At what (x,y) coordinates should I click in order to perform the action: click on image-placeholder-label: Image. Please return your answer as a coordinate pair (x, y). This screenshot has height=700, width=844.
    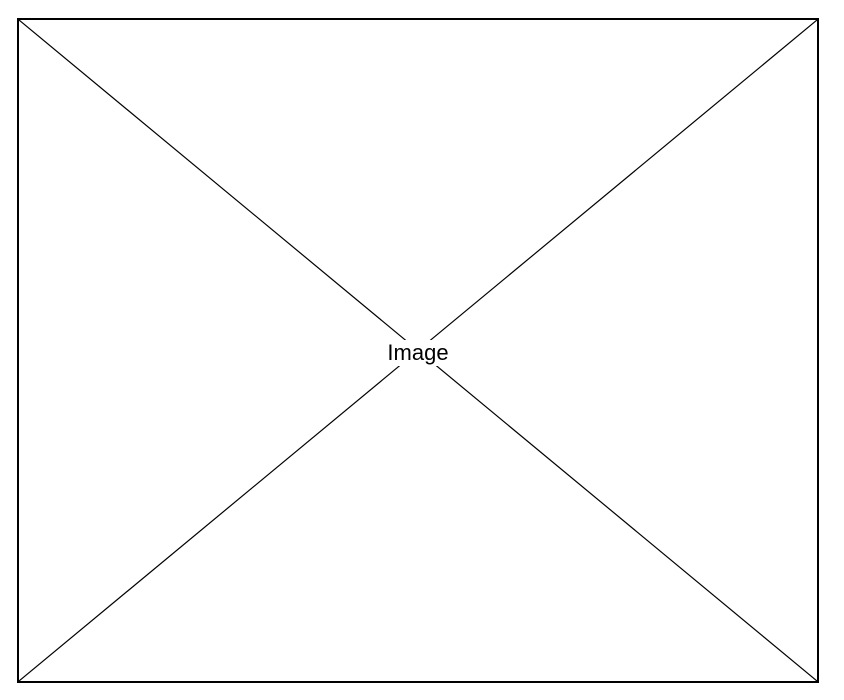
    Looking at the image, I should click on (418, 353).